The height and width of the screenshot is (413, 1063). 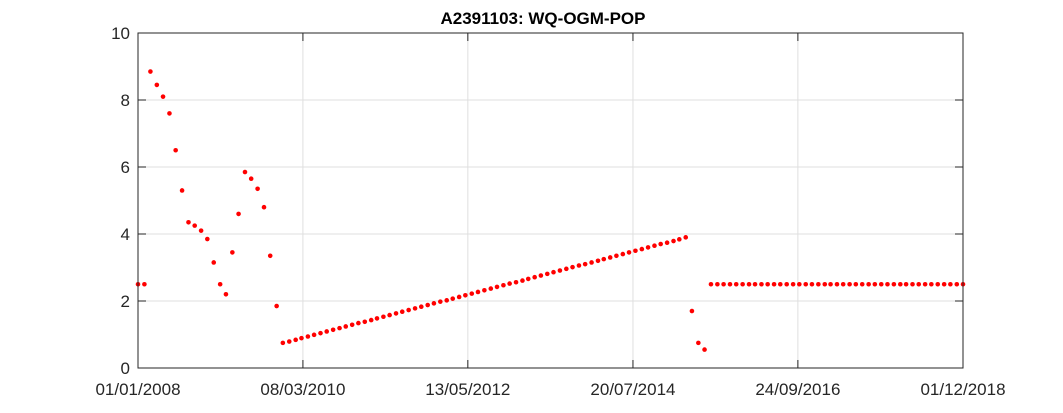 What do you see at coordinates (125, 100) in the screenshot?
I see `y-tick-label: 8` at bounding box center [125, 100].